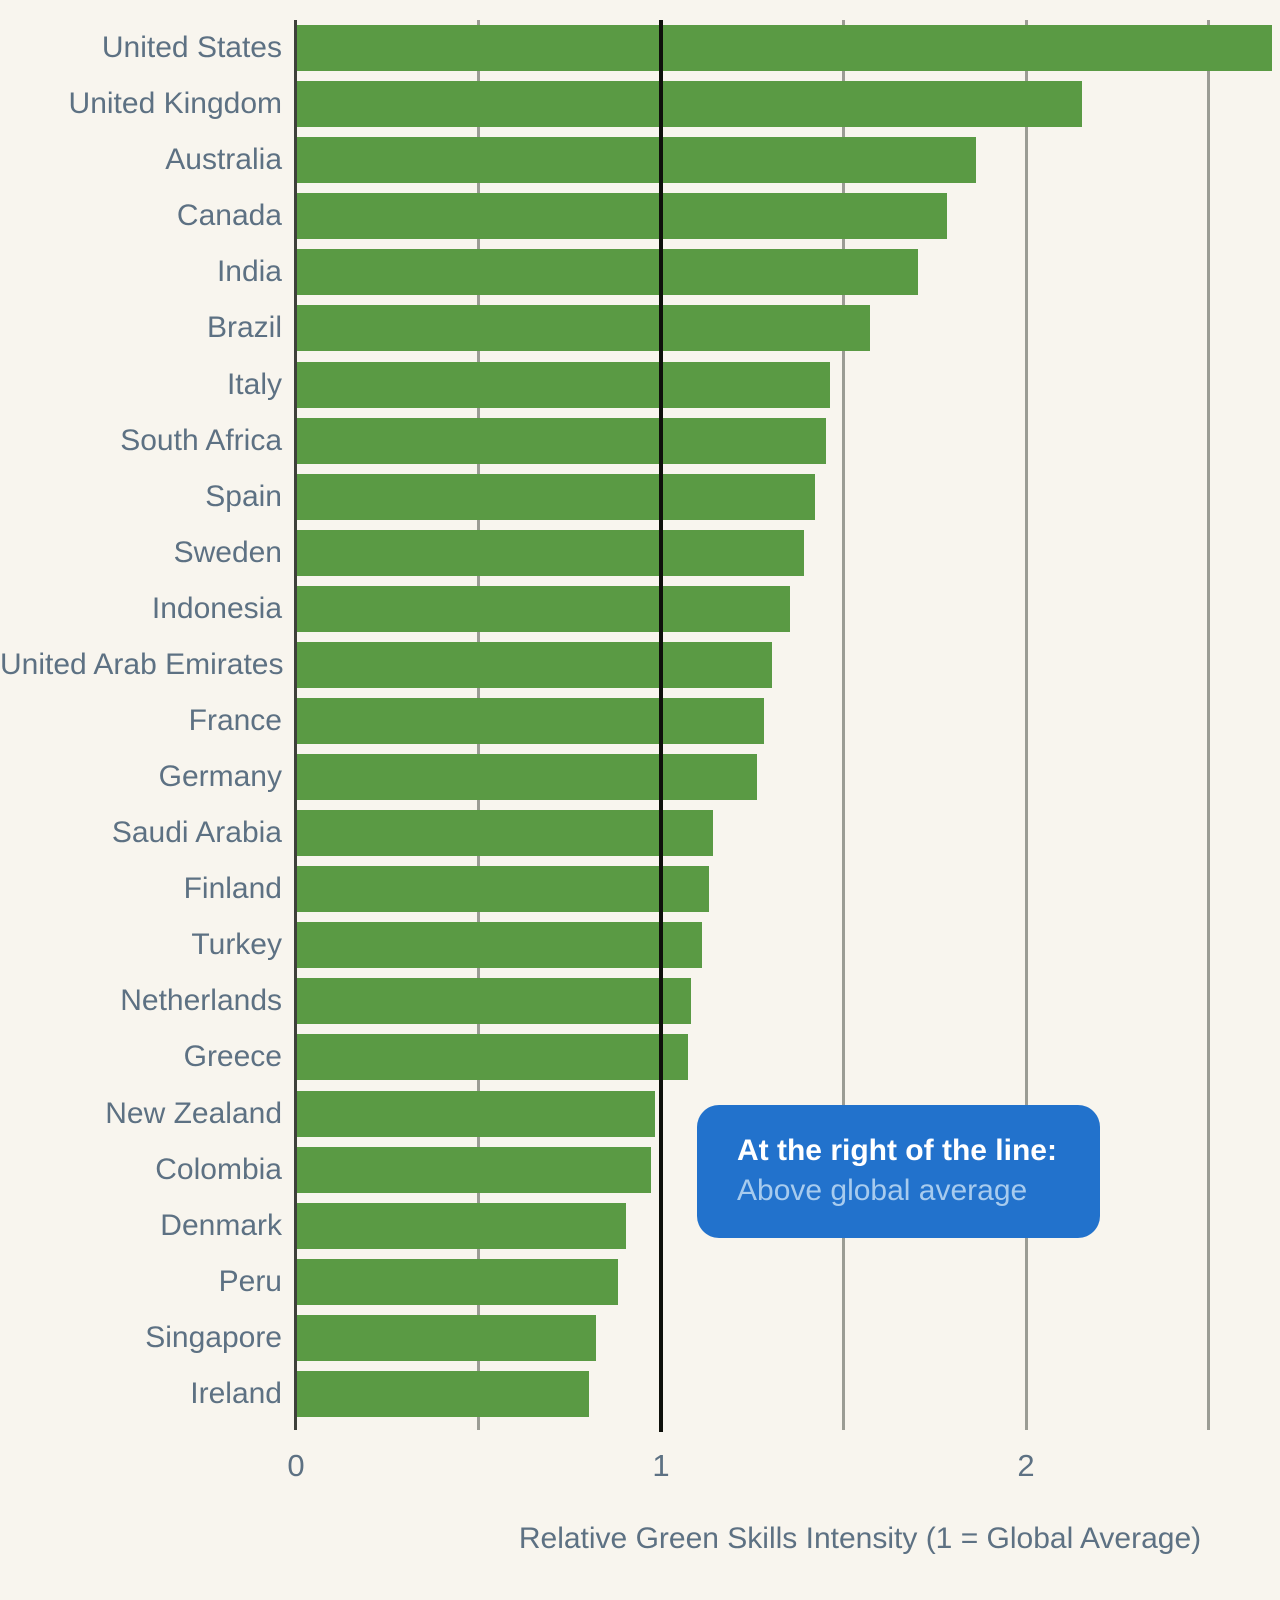 Image resolution: width=1280 pixels, height=1600 pixels. Describe the element at coordinates (882, 1190) in the screenshot. I see `callout-subtitle: Above global average` at that location.